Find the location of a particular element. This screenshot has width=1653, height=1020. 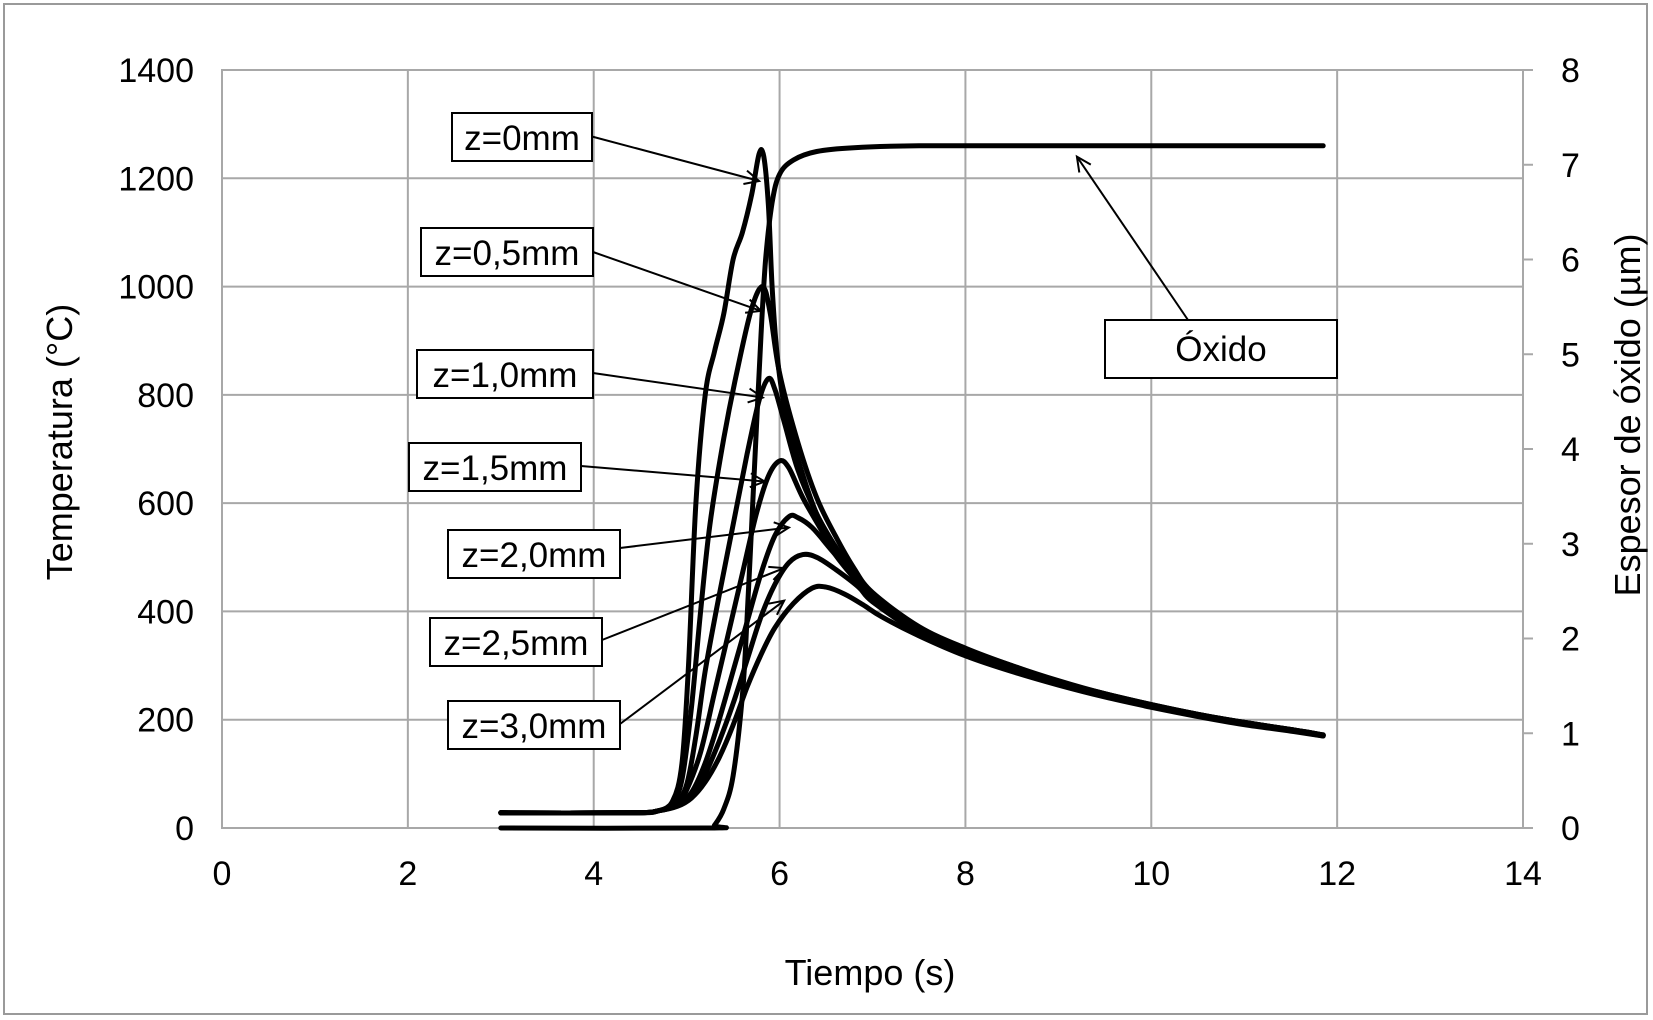

x-tick-label: 14 is located at coordinates (1523, 874).